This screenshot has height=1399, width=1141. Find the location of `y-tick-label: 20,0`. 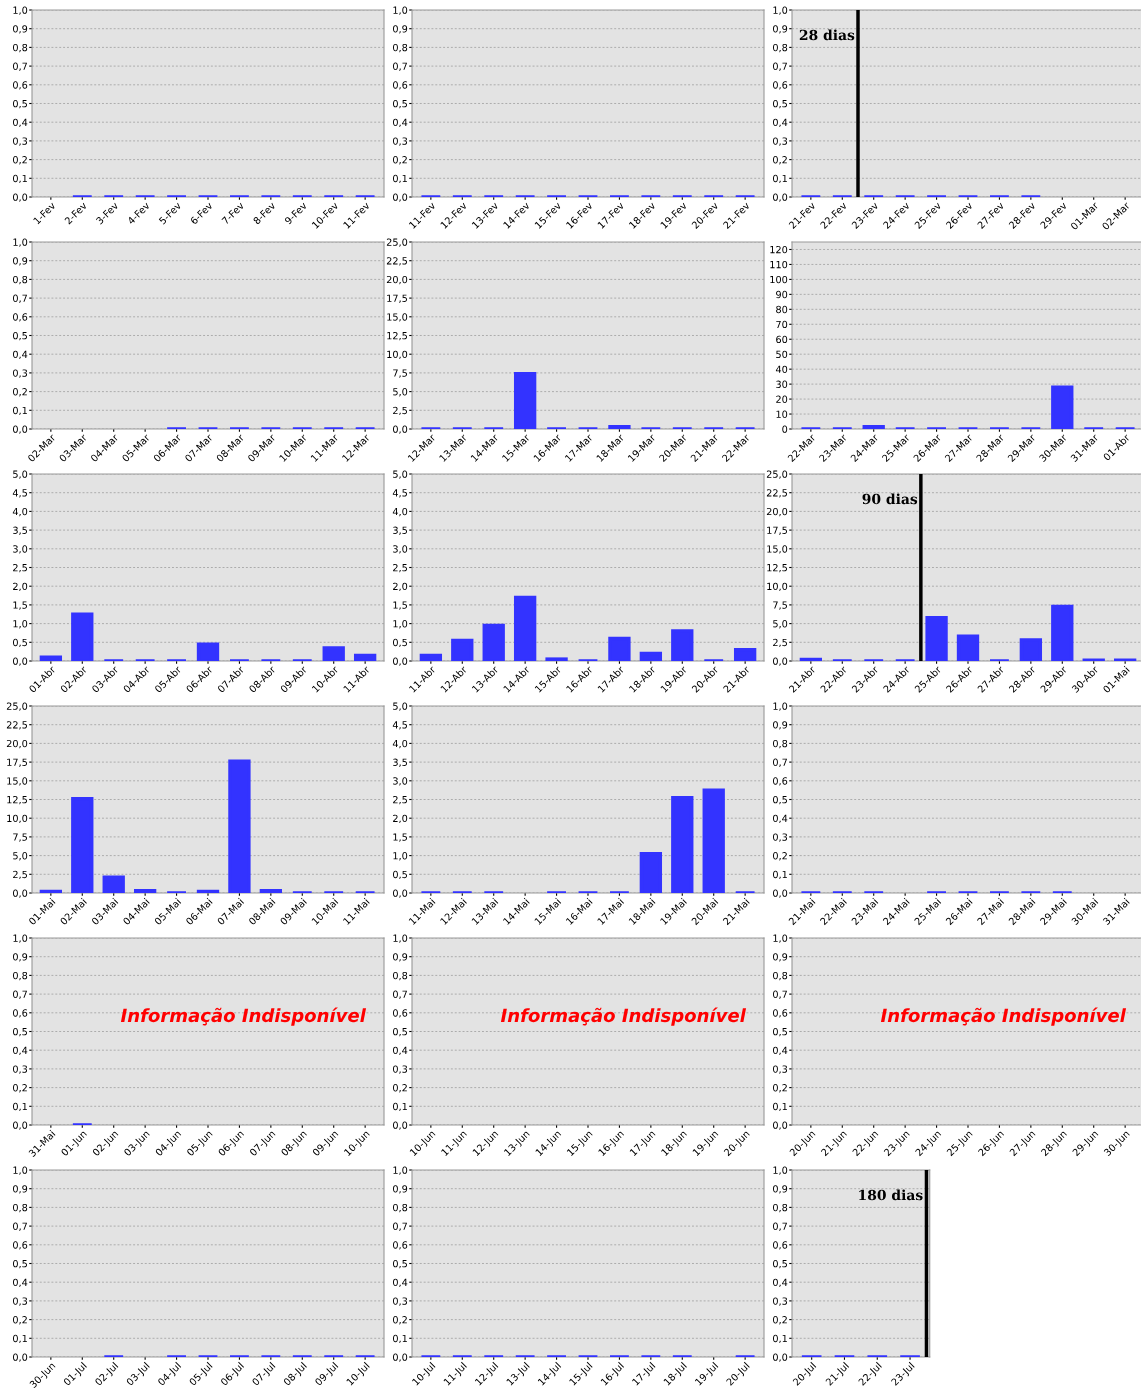

y-tick-label: 20,0 is located at coordinates (17, 744).